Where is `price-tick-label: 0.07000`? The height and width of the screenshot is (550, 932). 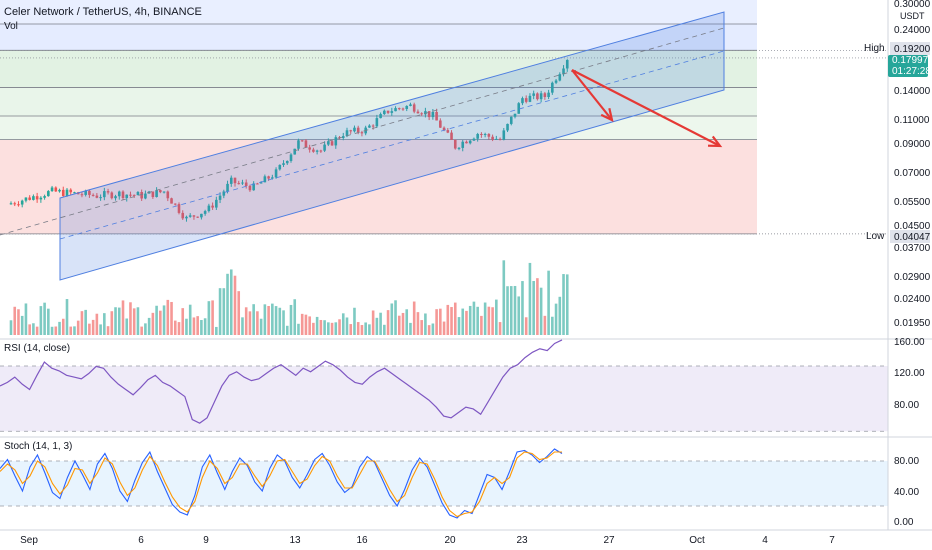
price-tick-label: 0.07000 is located at coordinates (912, 173).